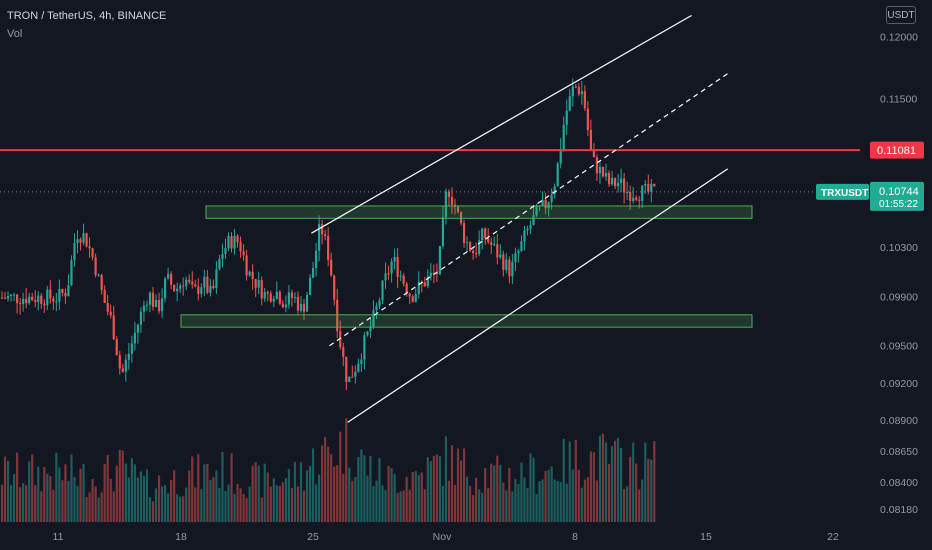 The width and height of the screenshot is (932, 550). What do you see at coordinates (14, 34) in the screenshot?
I see `volume-label: Vol` at bounding box center [14, 34].